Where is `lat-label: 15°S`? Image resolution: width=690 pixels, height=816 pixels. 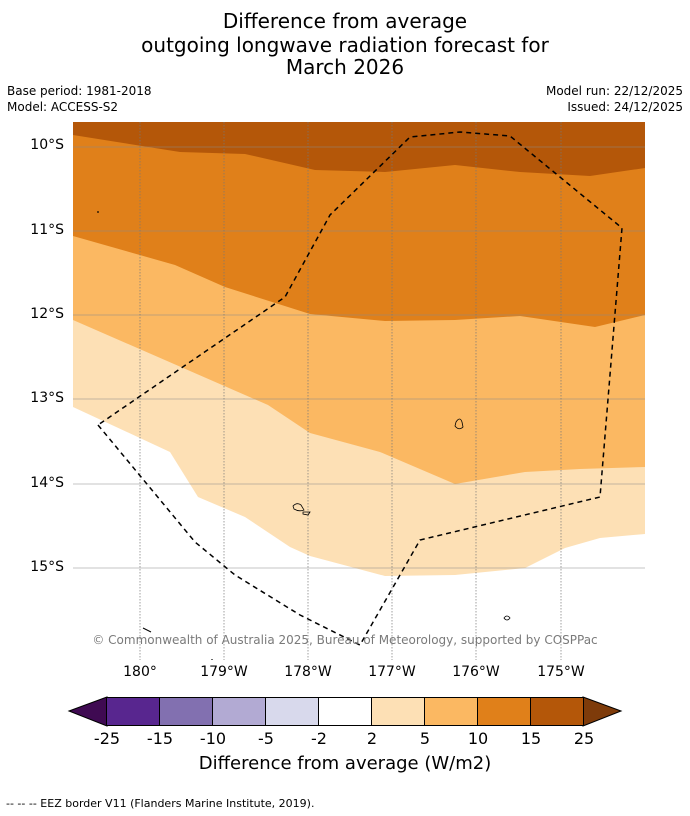
lat-label: 15°S is located at coordinates (47, 567).